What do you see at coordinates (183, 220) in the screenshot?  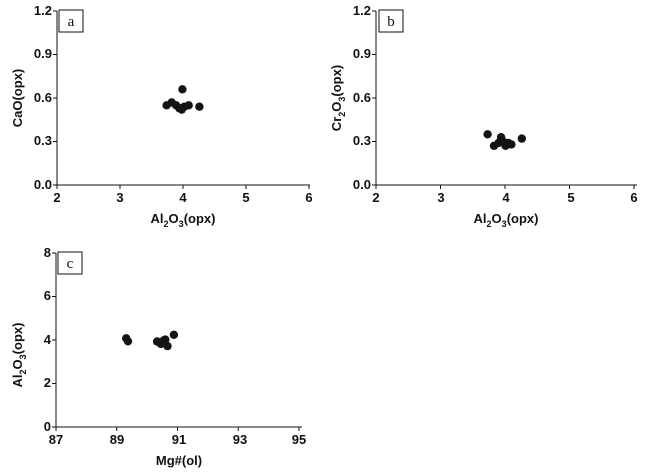 I see `x-axis-title-a: Al2O3(opx)` at bounding box center [183, 220].